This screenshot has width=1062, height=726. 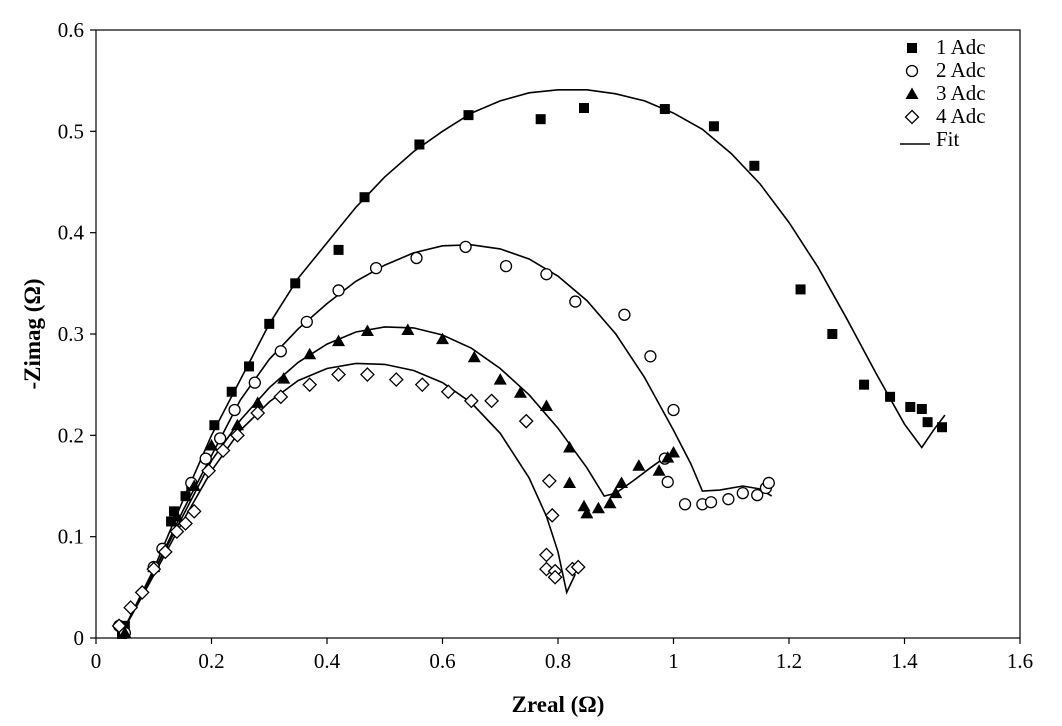 I want to click on legend-item: 2 Adc, so click(x=945, y=70).